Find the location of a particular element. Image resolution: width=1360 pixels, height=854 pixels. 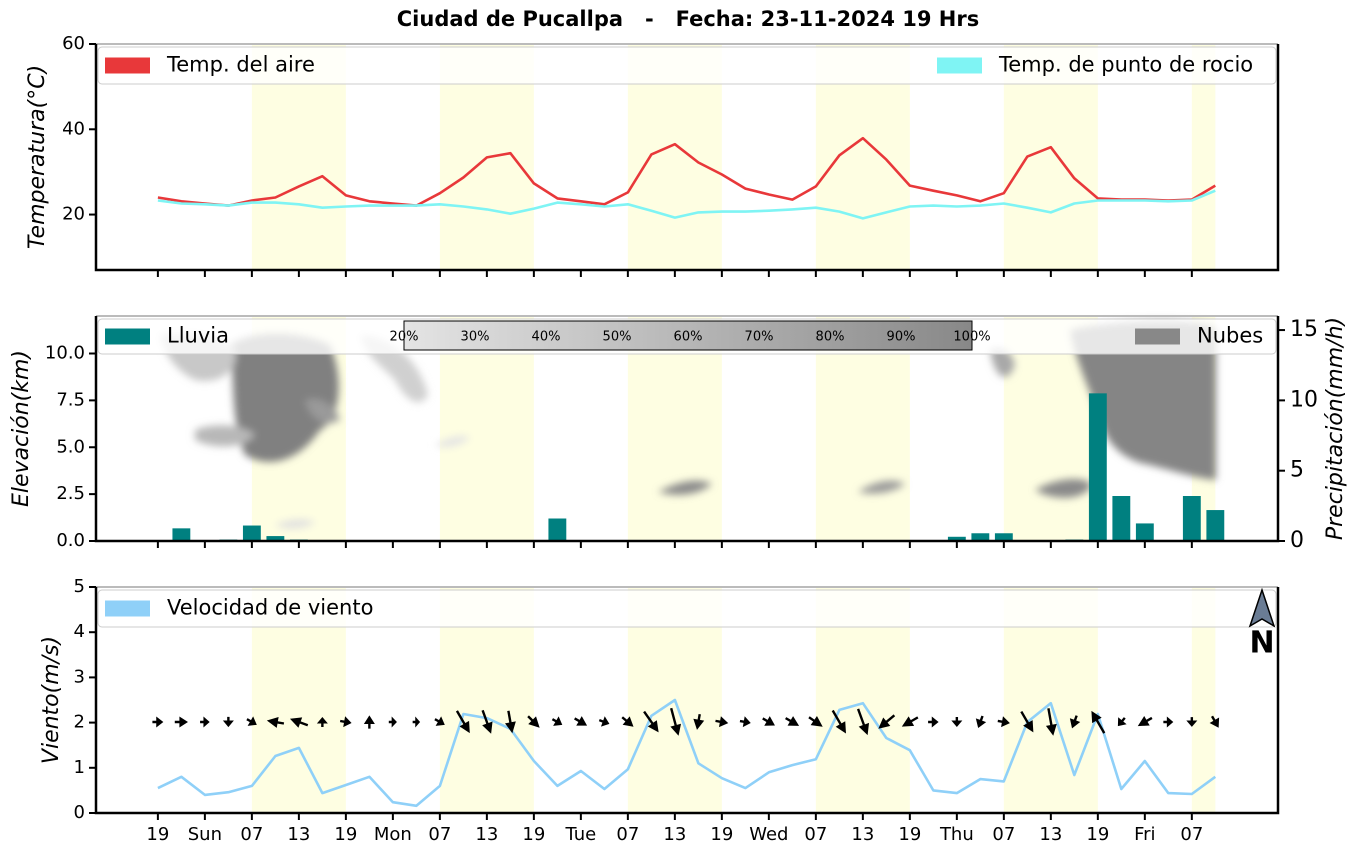

legend-label: Nubes is located at coordinates (1230, 336).